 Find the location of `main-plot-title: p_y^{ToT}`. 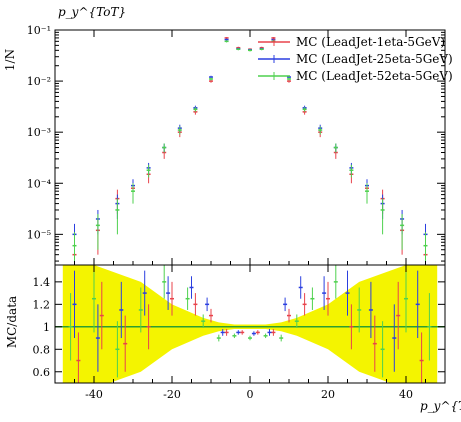

main-plot-title: p_y^{ToT} is located at coordinates (92, 12).